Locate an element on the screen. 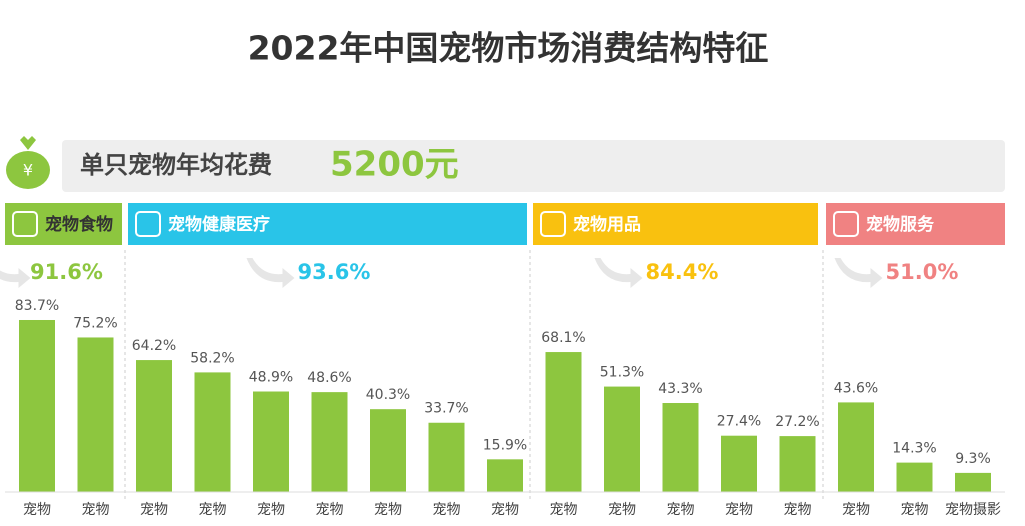 This screenshot has width=1025, height=526. value-label: 9.3% is located at coordinates (973, 459).